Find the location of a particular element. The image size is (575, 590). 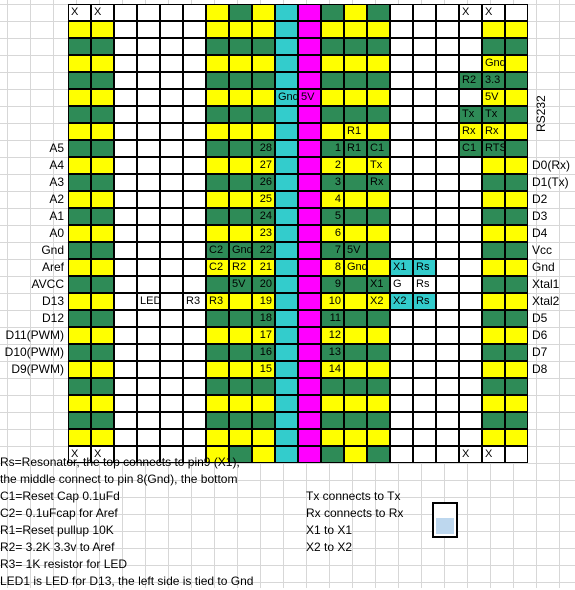

grid-cell: G is located at coordinates (401, 284).